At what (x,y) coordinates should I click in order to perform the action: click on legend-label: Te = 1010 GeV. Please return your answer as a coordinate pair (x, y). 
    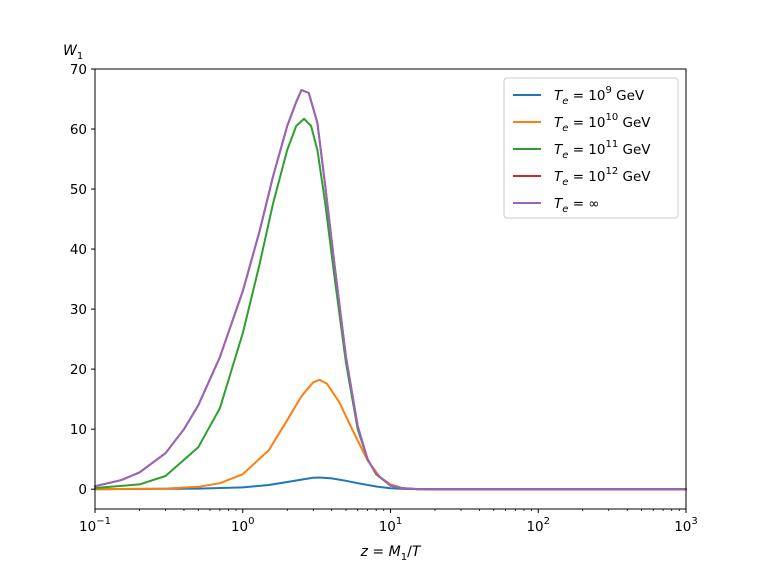
    Looking at the image, I should click on (602, 123).